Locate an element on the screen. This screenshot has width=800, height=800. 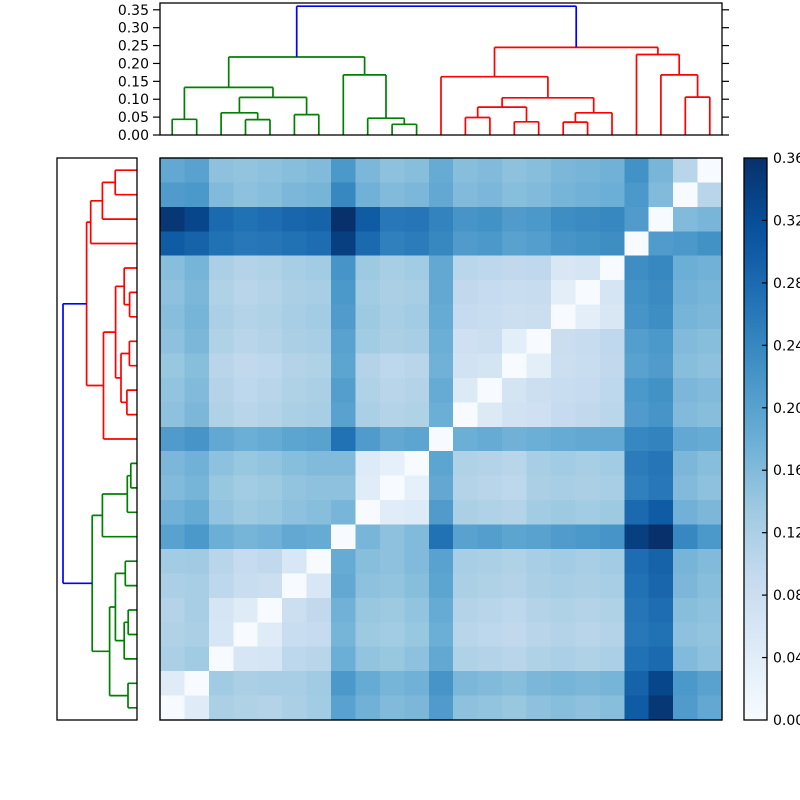
colorbar-labels: 0.36 0.32 0.28 0.24 0.20 0.16 0.12 0.08 0.04 0.00 is located at coordinates (786, 440).